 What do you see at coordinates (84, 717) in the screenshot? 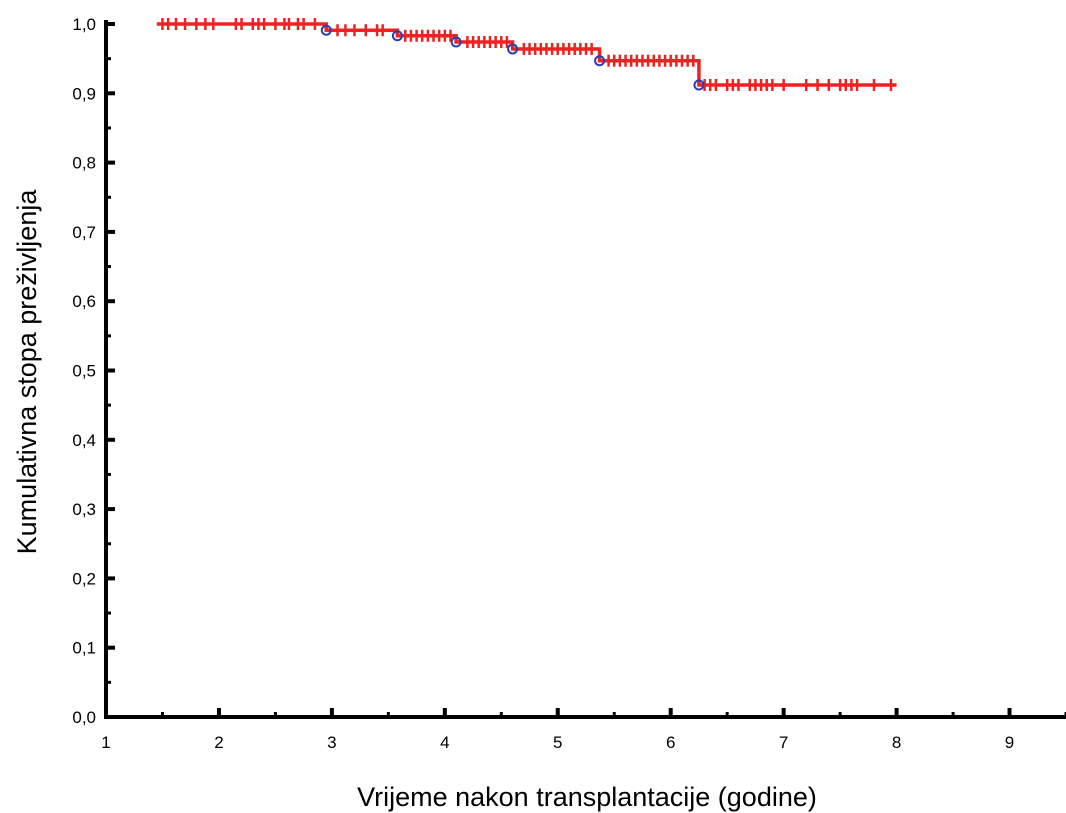
I see `y-tick-label: 0,0` at bounding box center [84, 717].